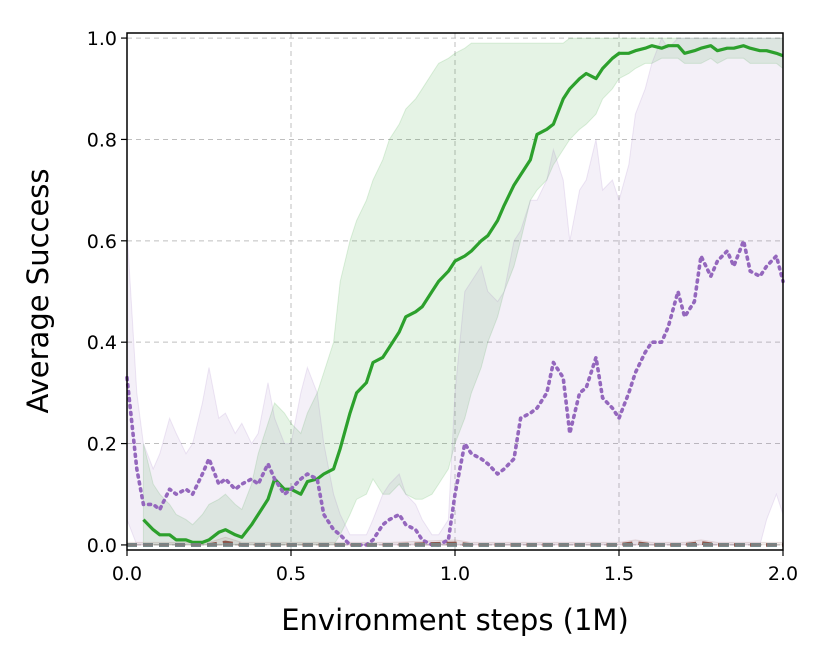 The image size is (830, 664). I want to click on x-tick-label: 1.5, so click(619, 574).